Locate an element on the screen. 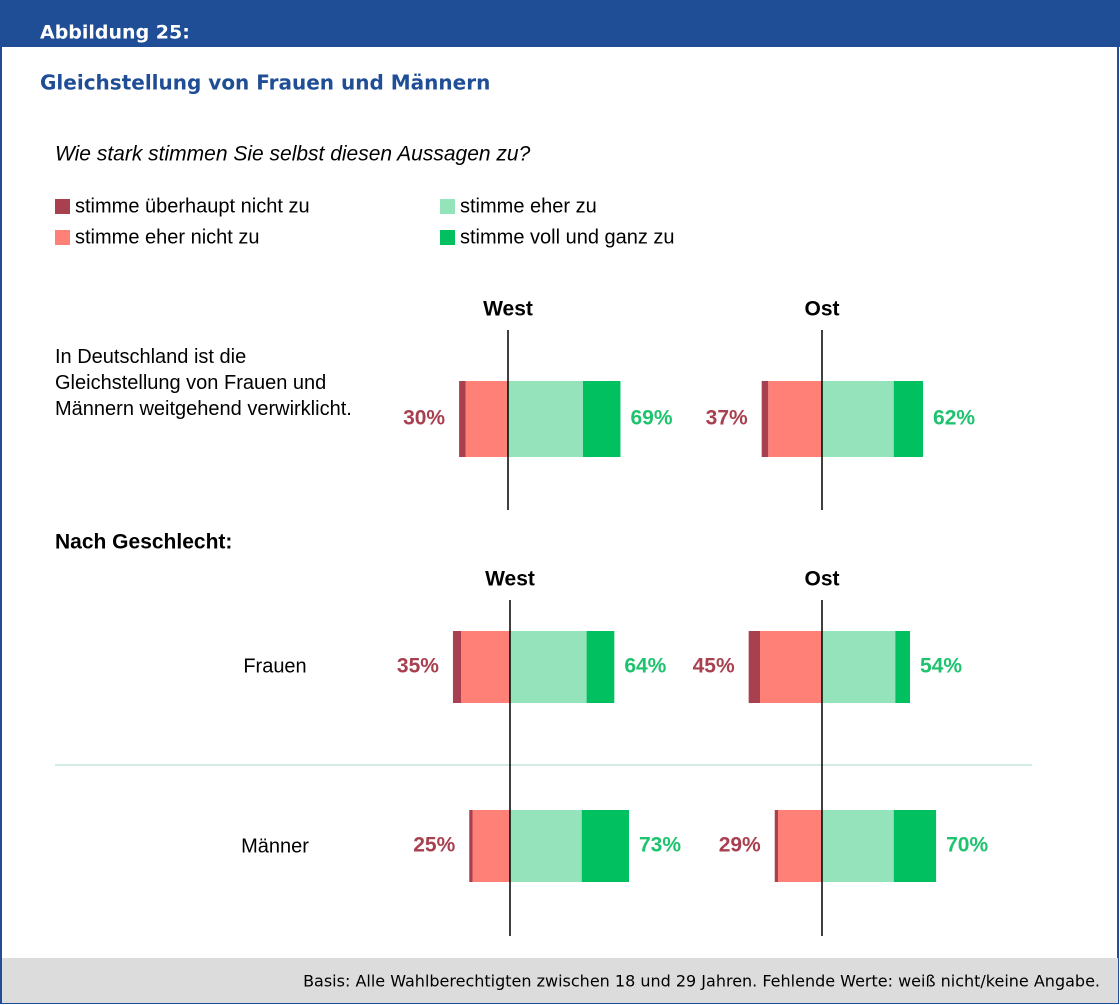 Image resolution: width=1120 pixels, height=1005 pixels. footer-bar is located at coordinates (560, 980).